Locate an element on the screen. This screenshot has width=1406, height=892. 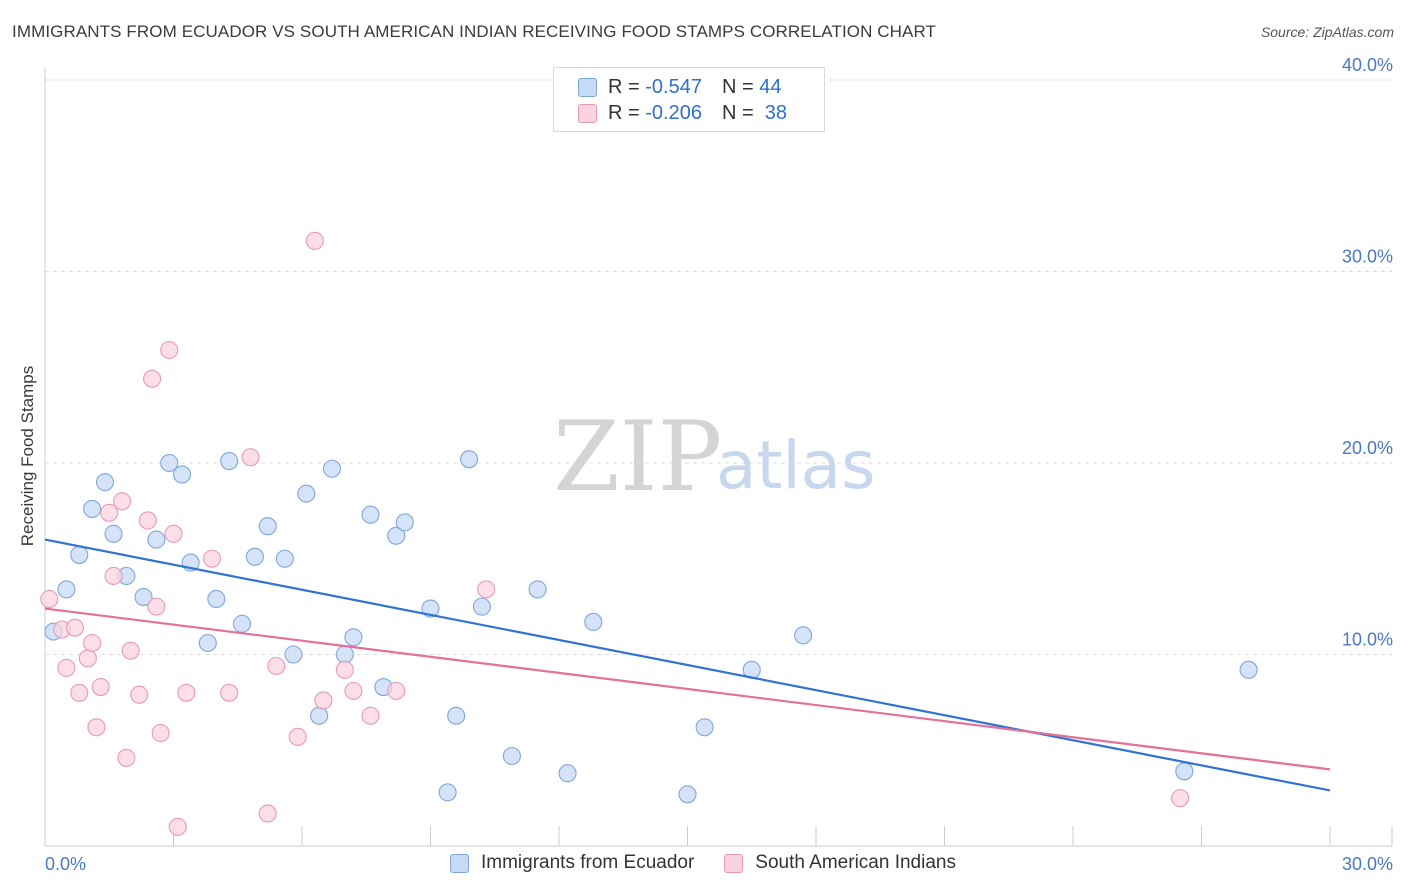
legend-item-sa-indians: South American Indians is located at coordinates (840, 863).